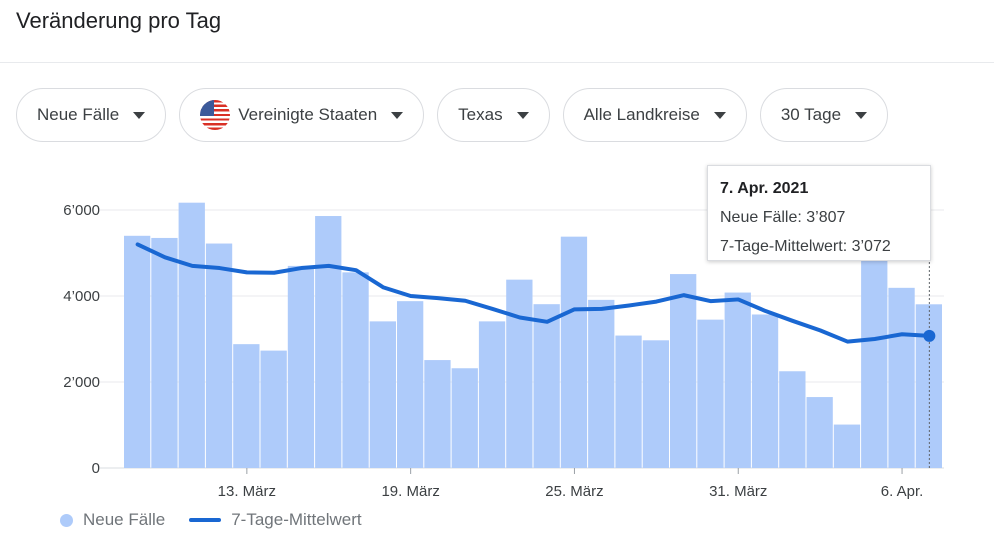  I want to click on x-tick-label: 31. März, so click(738, 491).